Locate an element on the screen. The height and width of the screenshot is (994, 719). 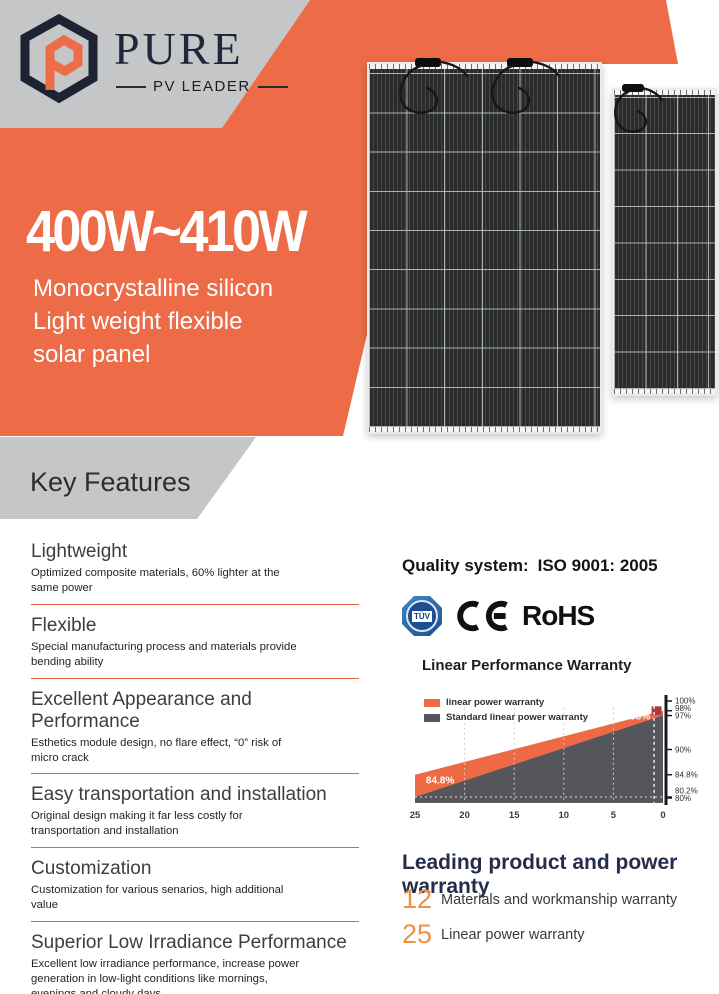
svg-text: 100% is located at coordinates (685, 701).